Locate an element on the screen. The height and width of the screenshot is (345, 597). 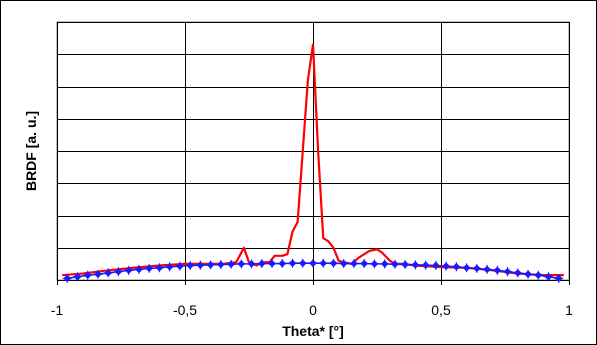
x-tick-label: 0 is located at coordinates (313, 310).